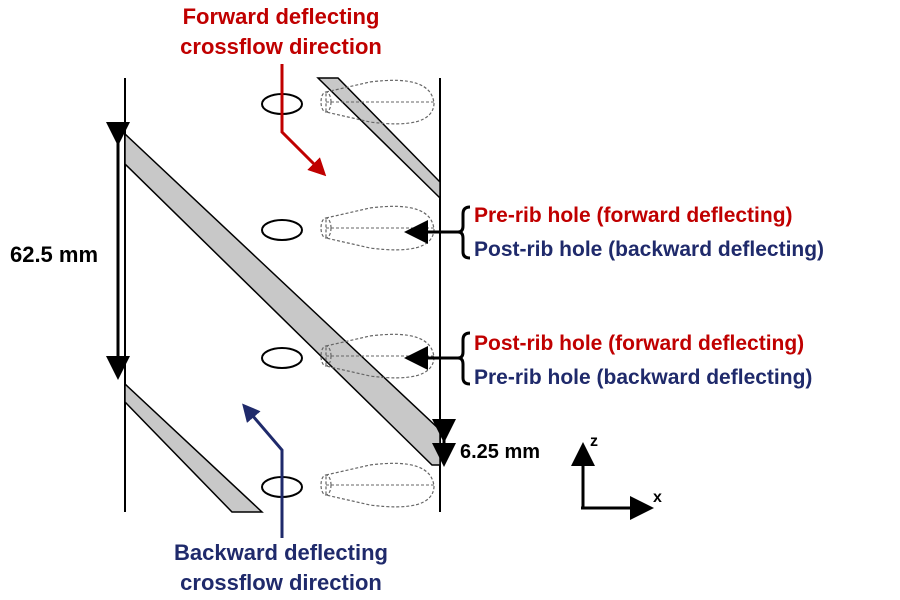 The height and width of the screenshot is (600, 900). Describe the element at coordinates (657, 497) in the screenshot. I see `x-axis-label: x` at that location.